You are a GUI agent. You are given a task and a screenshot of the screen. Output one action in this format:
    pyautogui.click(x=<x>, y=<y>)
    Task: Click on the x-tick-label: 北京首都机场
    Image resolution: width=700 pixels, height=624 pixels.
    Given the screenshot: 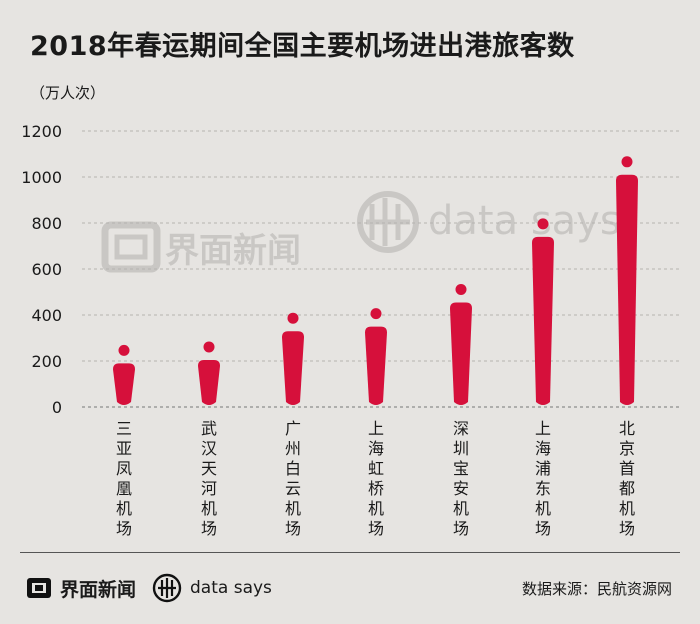 What is the action you would take?
    pyautogui.click(x=627, y=478)
    